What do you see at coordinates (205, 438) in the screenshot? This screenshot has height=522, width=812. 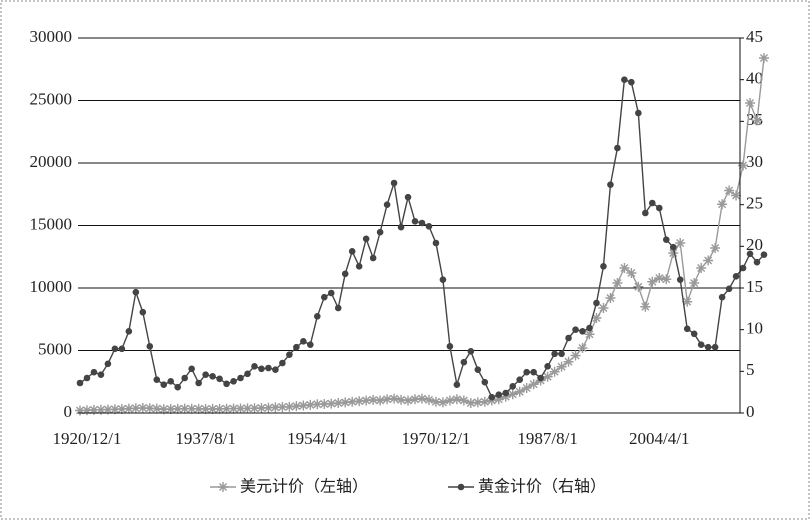 I see `x-tick-label: 1937/8/1` at bounding box center [205, 438].